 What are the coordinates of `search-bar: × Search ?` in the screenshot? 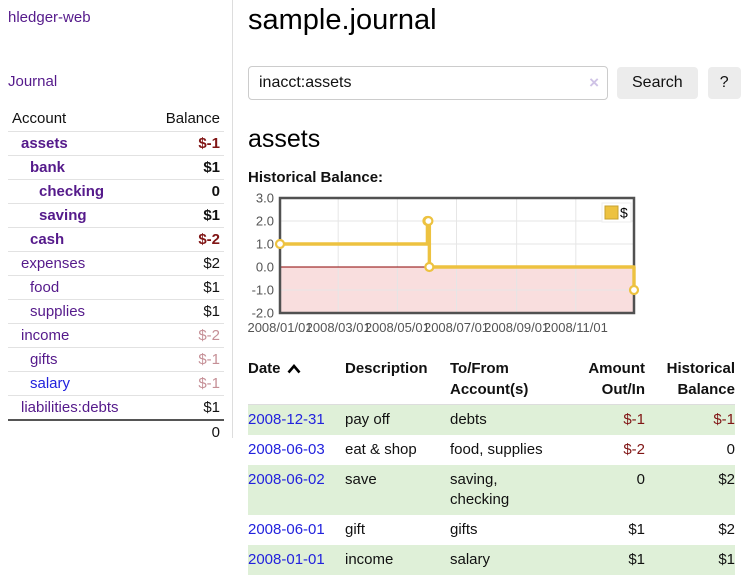 It's located at (494, 83).